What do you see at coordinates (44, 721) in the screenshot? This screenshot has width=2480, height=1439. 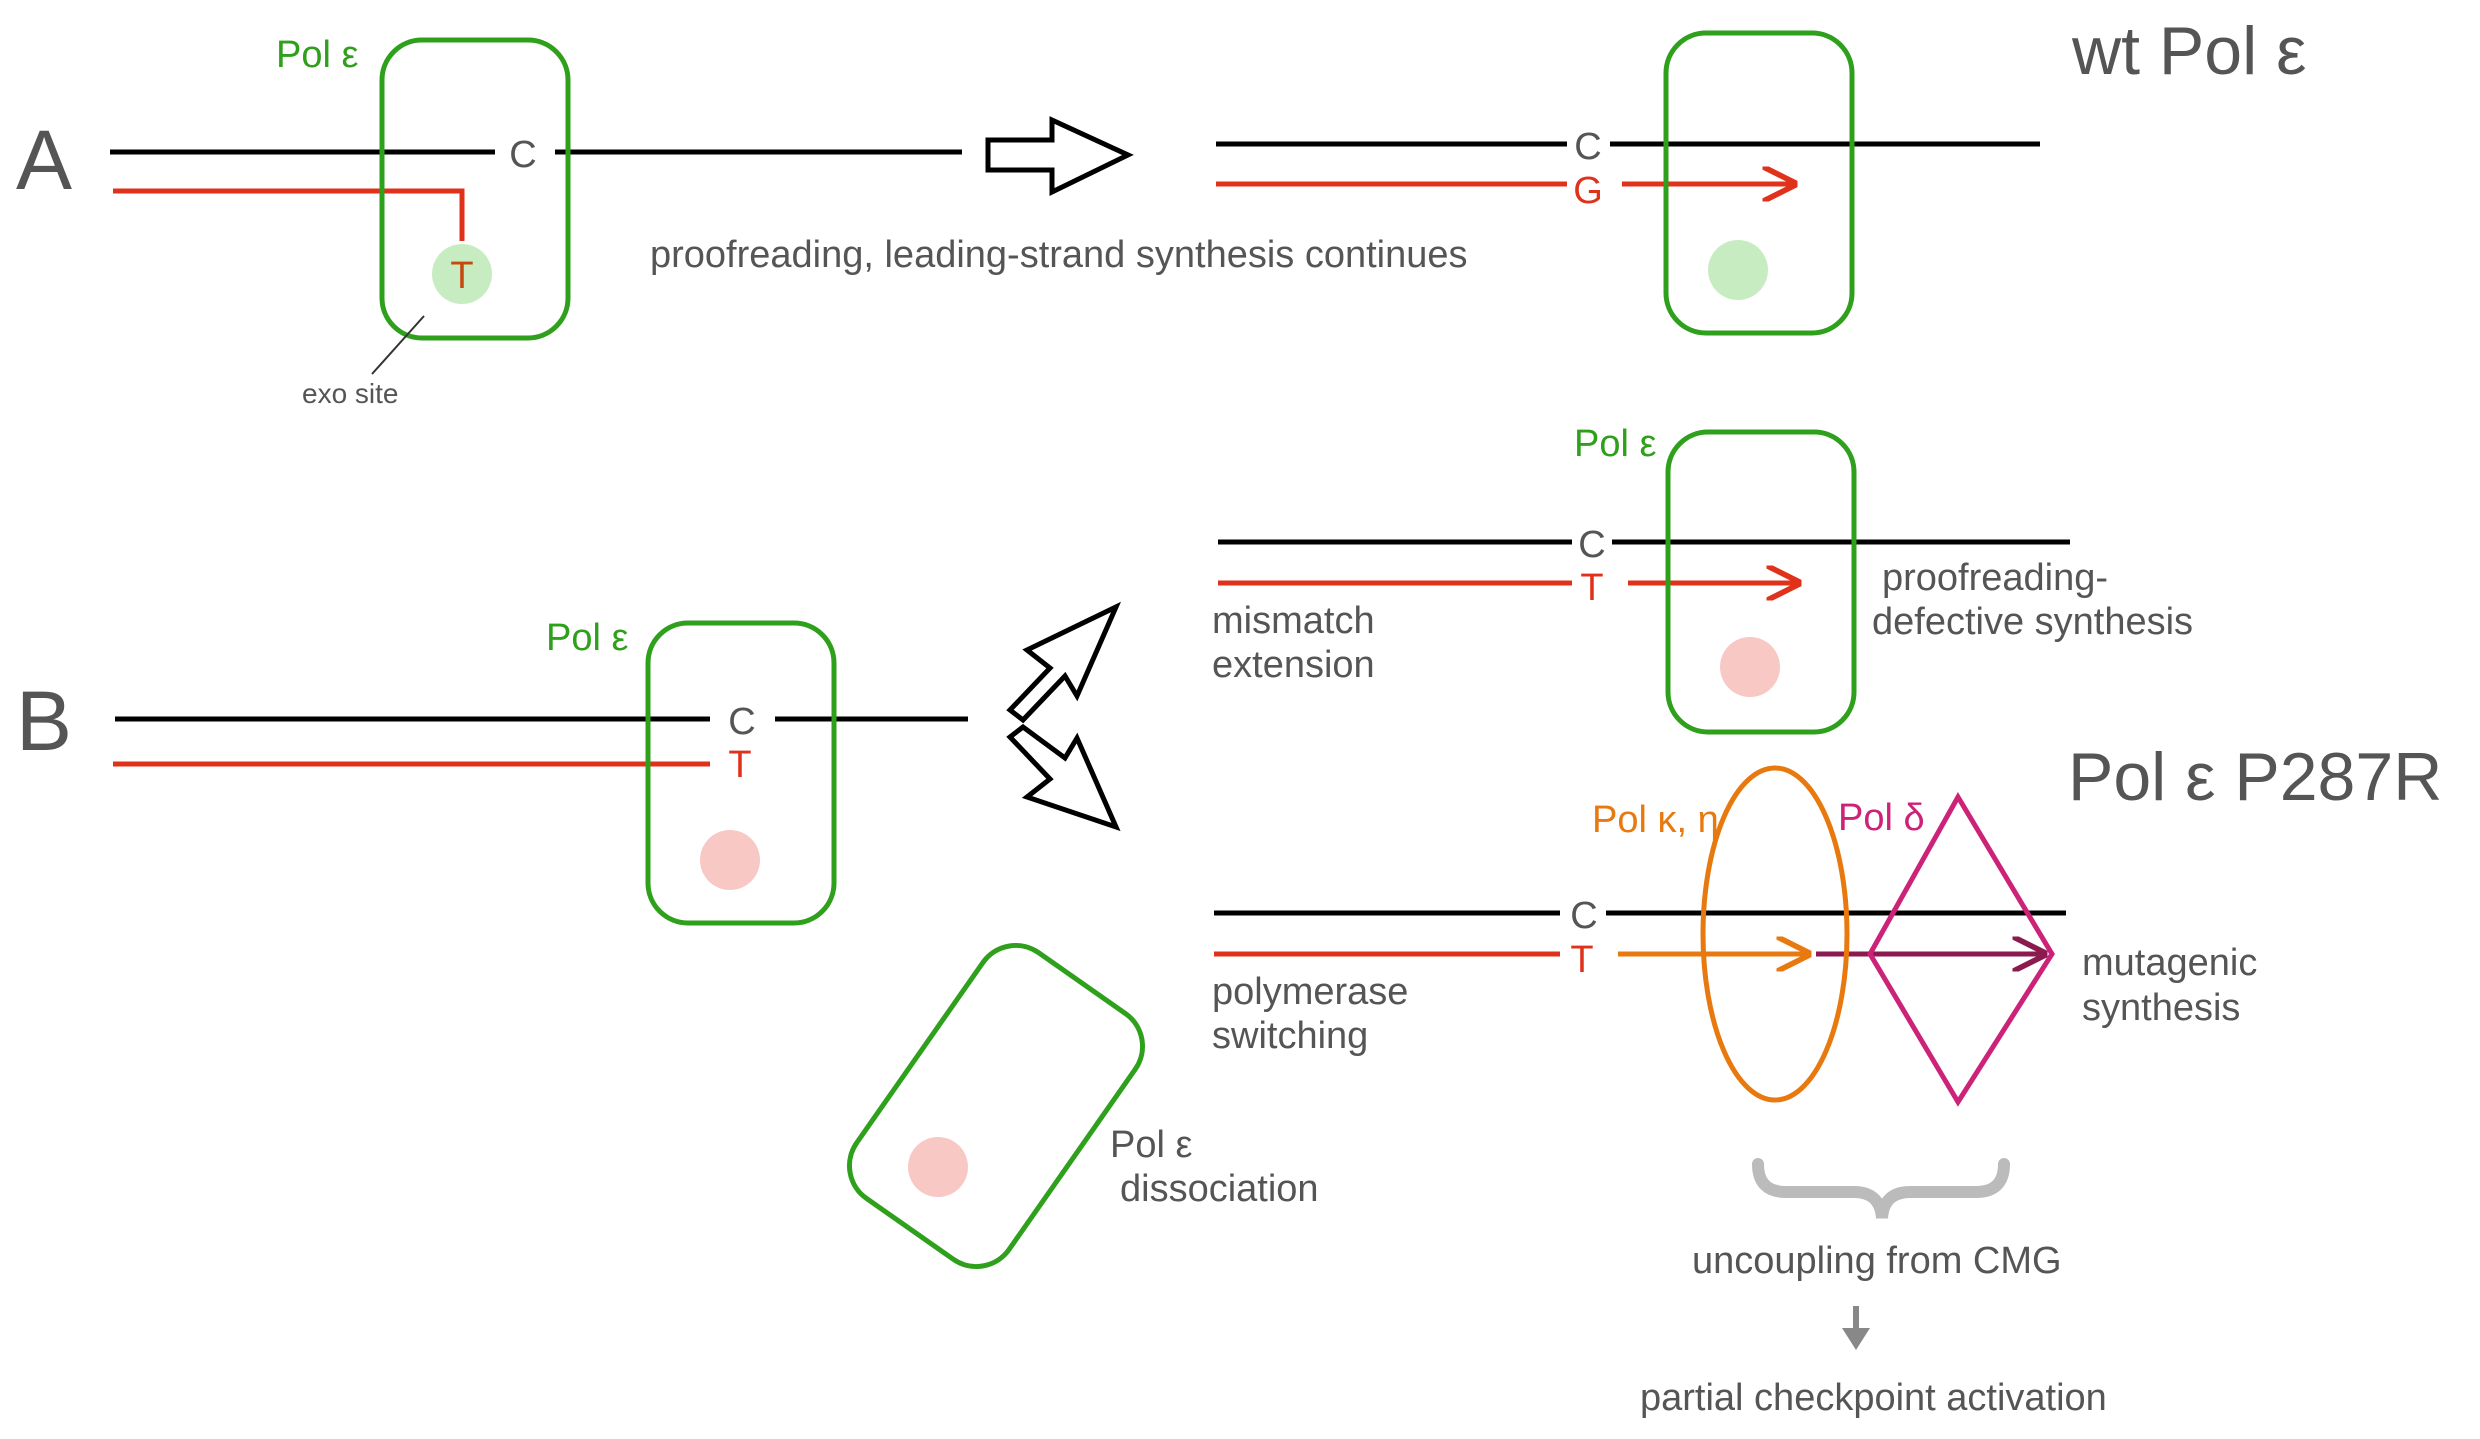 I see `panel-b-letter: B` at bounding box center [44, 721].